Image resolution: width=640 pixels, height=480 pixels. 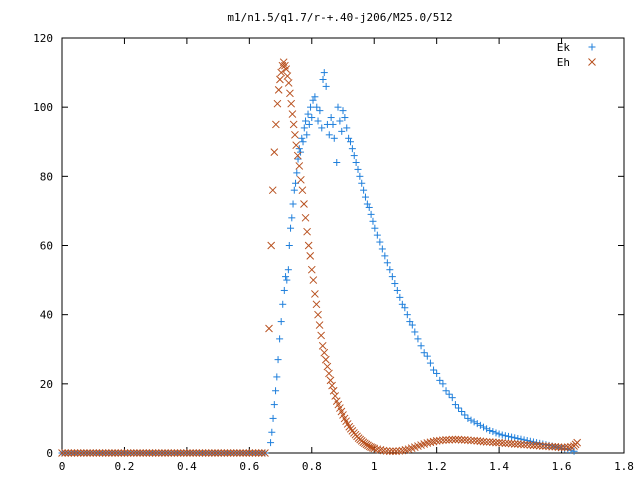 I want to click on legend-label-ek: Ek, so click(x=564, y=47).